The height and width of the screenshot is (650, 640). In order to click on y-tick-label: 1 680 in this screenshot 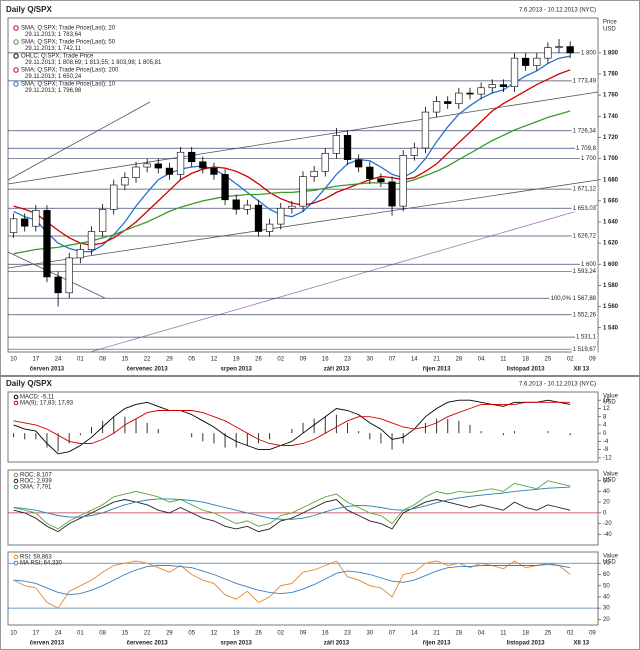, I will do `click(611, 180)`.